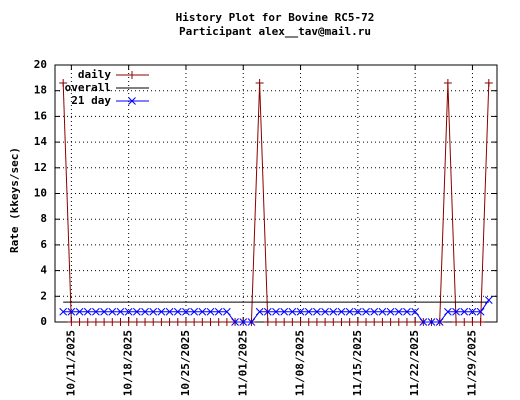 The image size is (520, 400). What do you see at coordinates (275, 31) in the screenshot?
I see `chart-subtitle: Participant alex__tav@mail.ru` at bounding box center [275, 31].